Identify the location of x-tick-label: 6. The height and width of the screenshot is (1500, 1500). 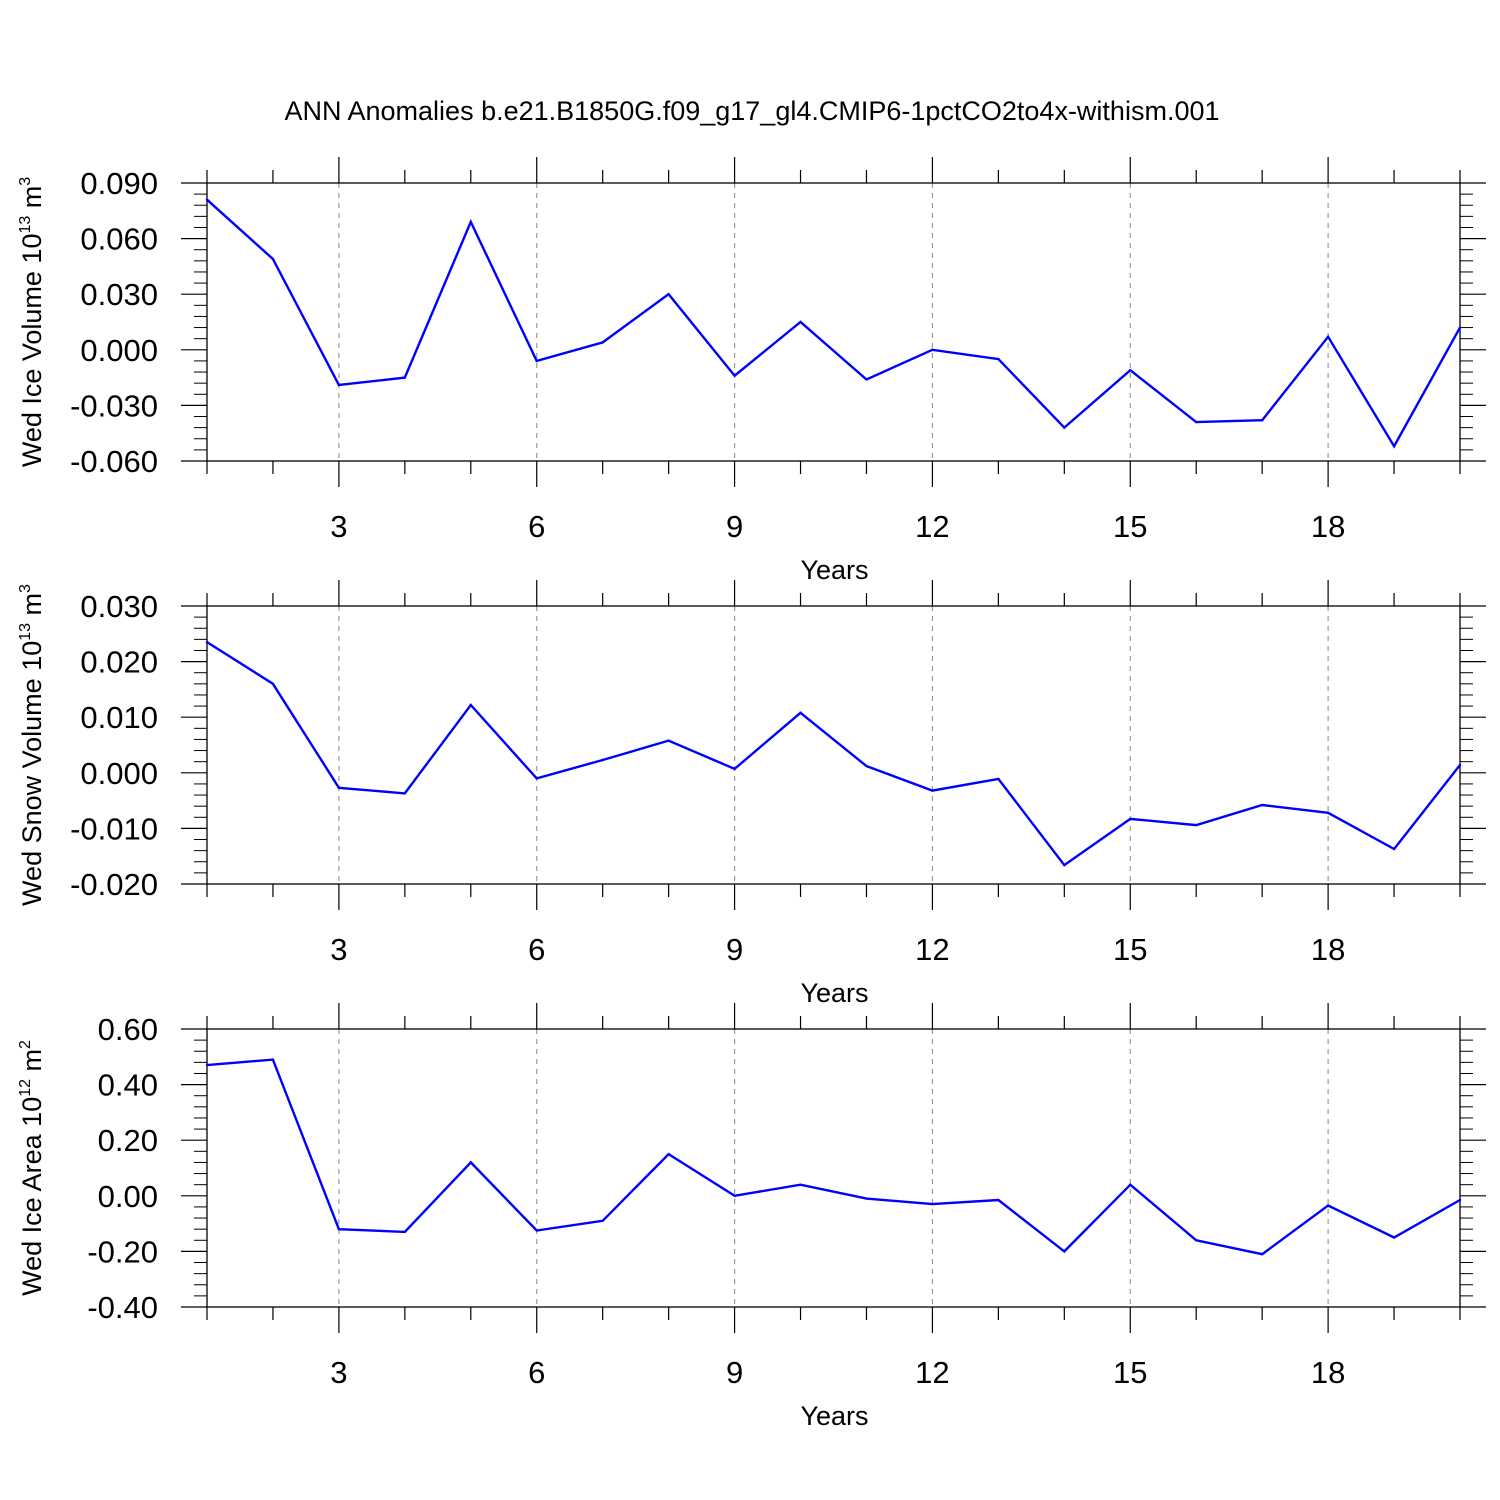
(536, 949).